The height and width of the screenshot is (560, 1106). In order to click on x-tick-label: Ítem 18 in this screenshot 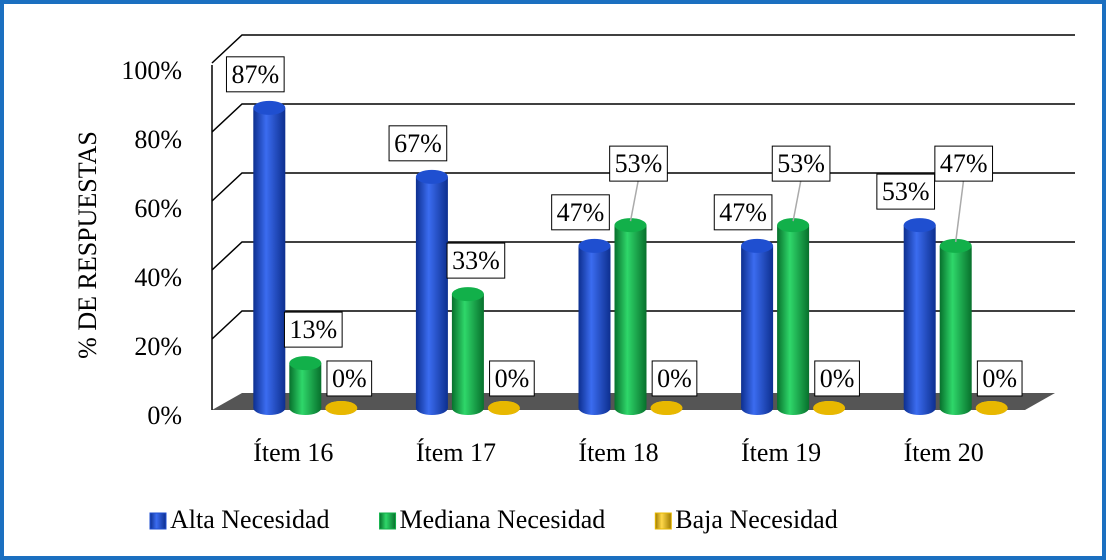, I will do `click(618, 452)`.